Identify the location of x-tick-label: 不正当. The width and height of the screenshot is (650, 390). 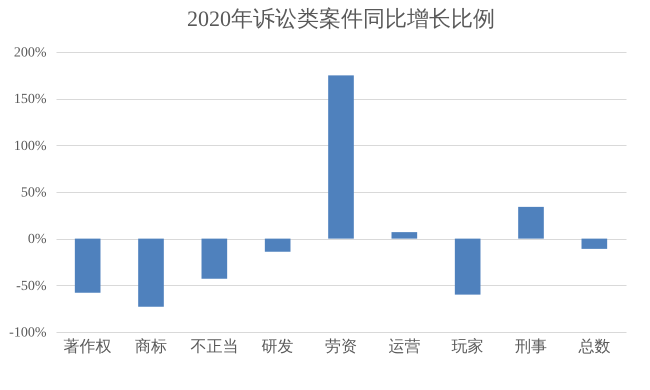
(214, 347).